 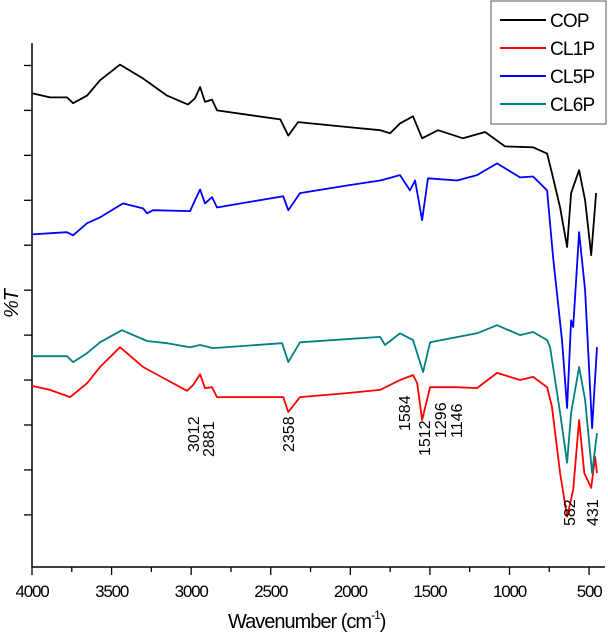 What do you see at coordinates (351, 591) in the screenshot?
I see `x-tick-label: 2000` at bounding box center [351, 591].